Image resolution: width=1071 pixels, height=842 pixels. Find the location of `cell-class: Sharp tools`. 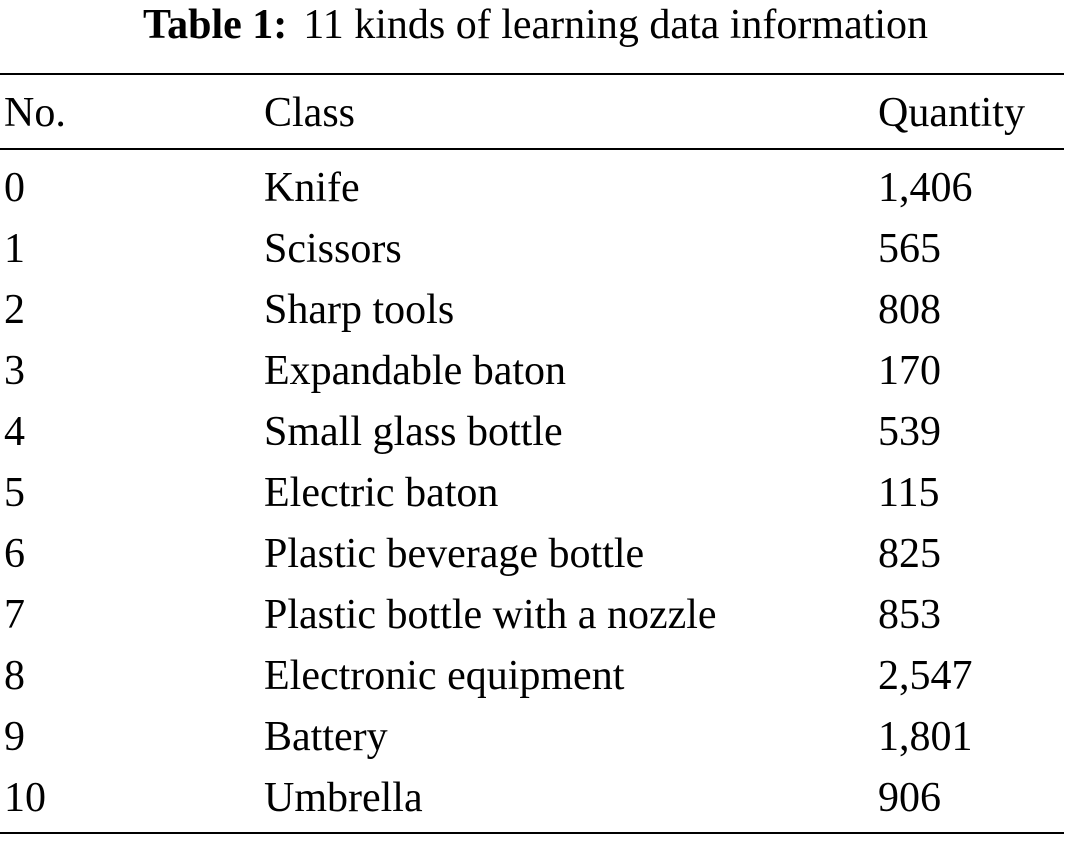

cell-class: Sharp tools is located at coordinates (359, 310).